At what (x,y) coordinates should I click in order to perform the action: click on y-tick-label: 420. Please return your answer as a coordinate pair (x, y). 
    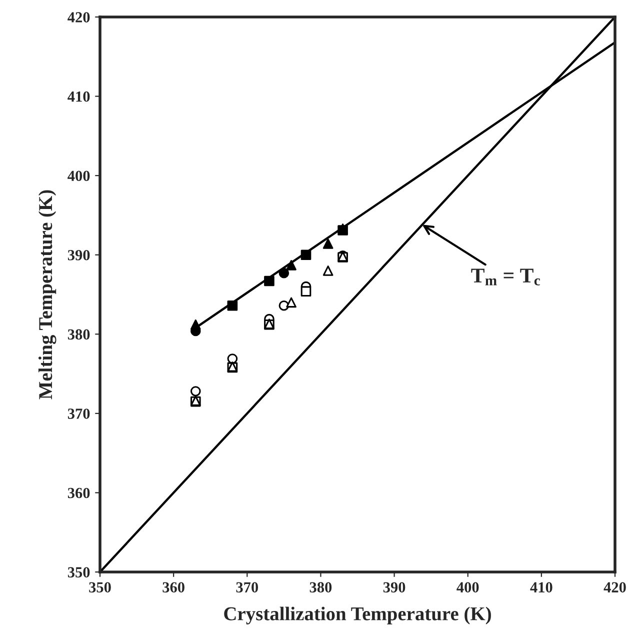
    Looking at the image, I should click on (79, 17).